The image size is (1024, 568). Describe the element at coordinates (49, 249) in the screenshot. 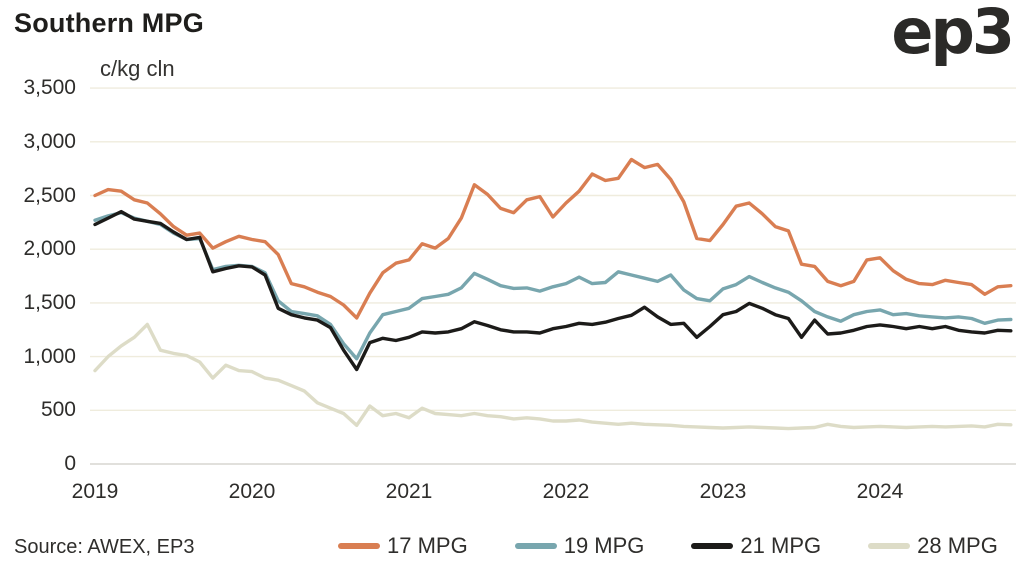

I see `y-tick-label: 2,000` at that location.